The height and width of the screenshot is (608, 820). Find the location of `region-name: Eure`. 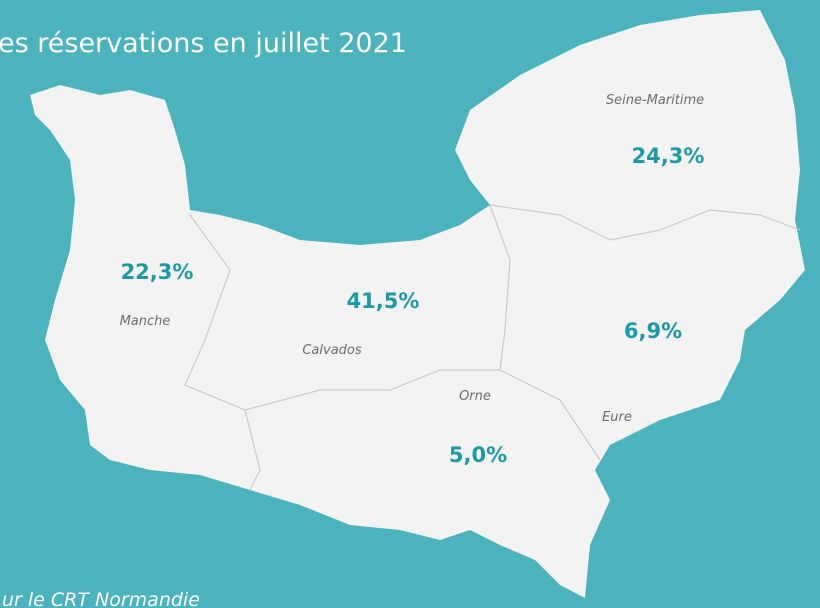

region-name: Eure is located at coordinates (617, 417).